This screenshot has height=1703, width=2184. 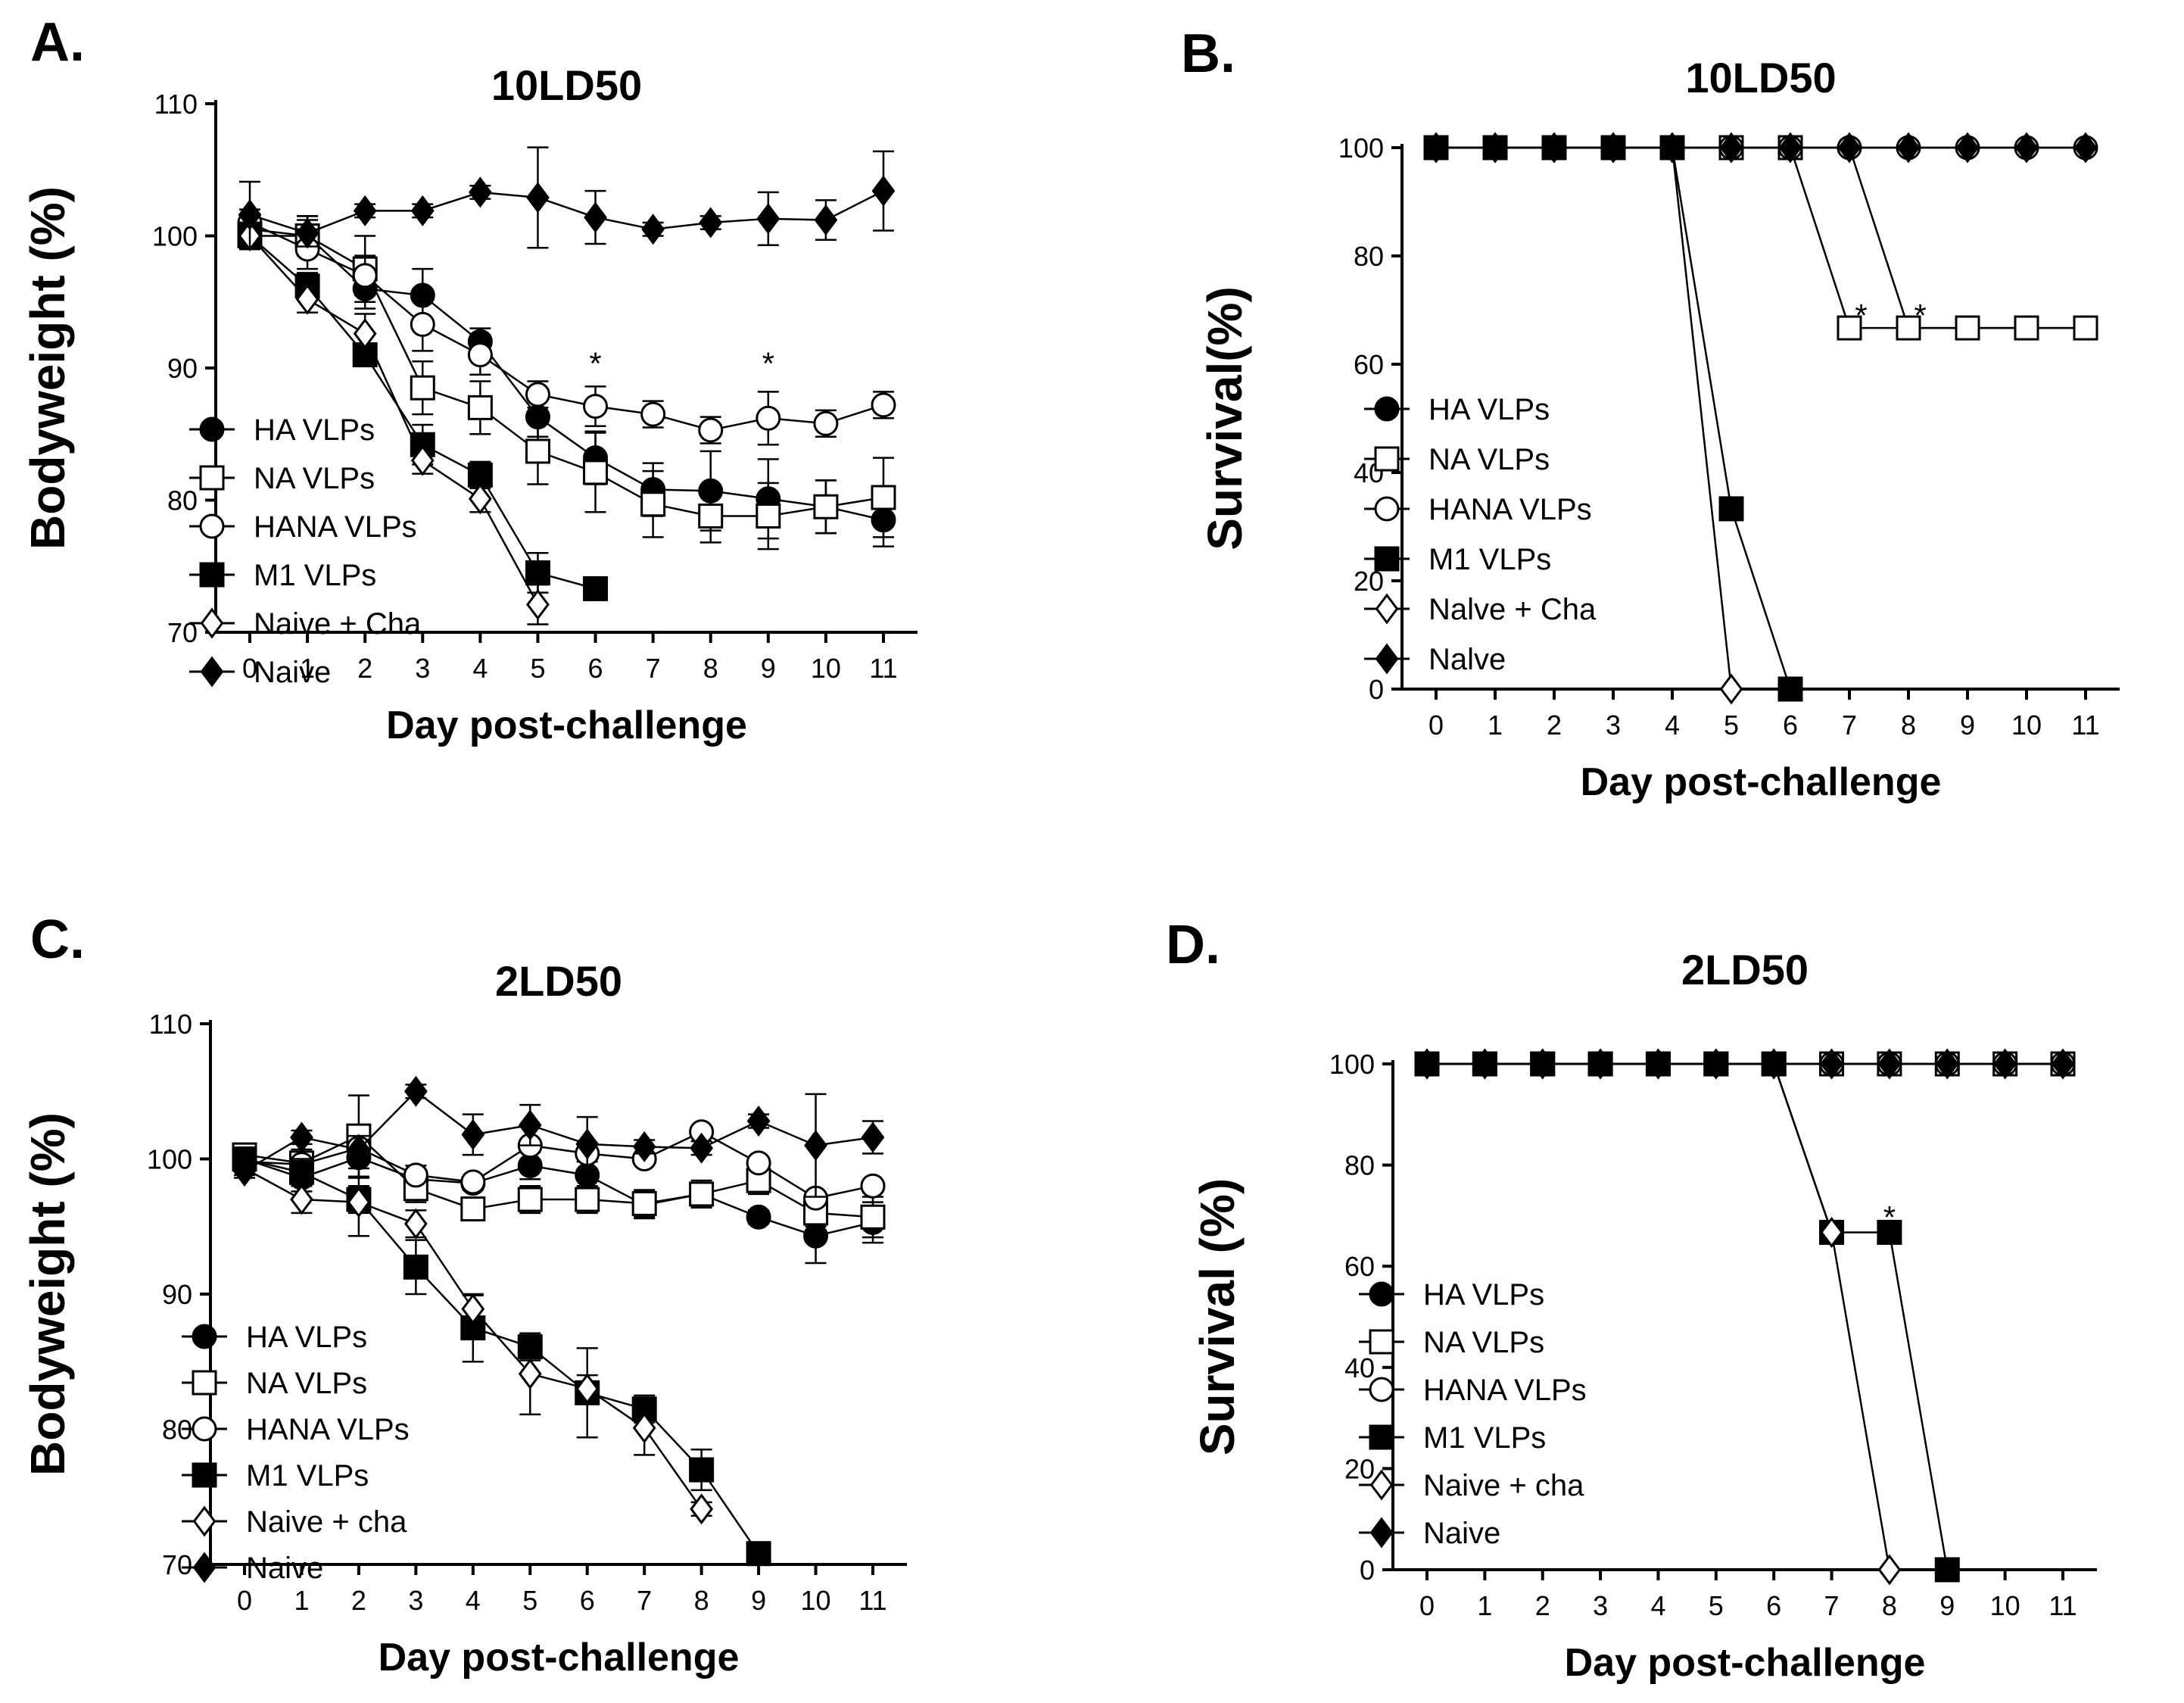 I want to click on y-axis-label: Survival (%), so click(x=1217, y=1317).